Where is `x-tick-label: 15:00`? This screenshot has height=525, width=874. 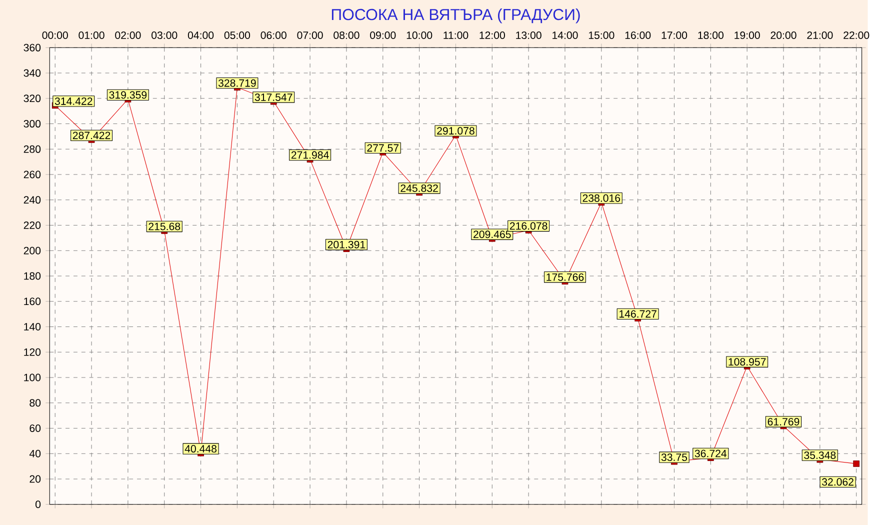
x-tick-label: 15:00 is located at coordinates (601, 35).